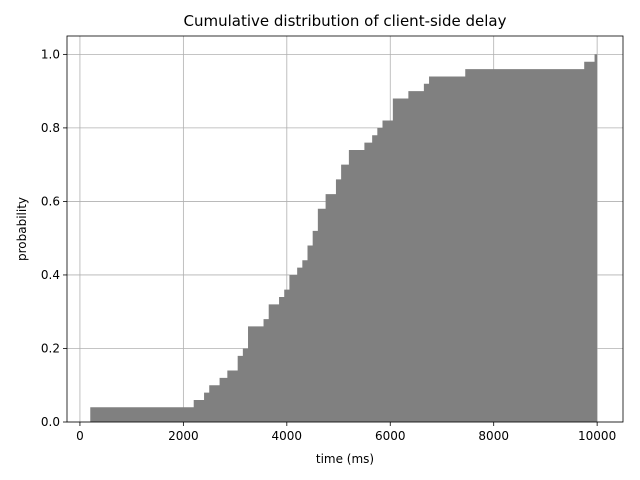 The image size is (640, 480). Describe the element at coordinates (50, 201) in the screenshot. I see `y-tick-label: 0.6` at that location.